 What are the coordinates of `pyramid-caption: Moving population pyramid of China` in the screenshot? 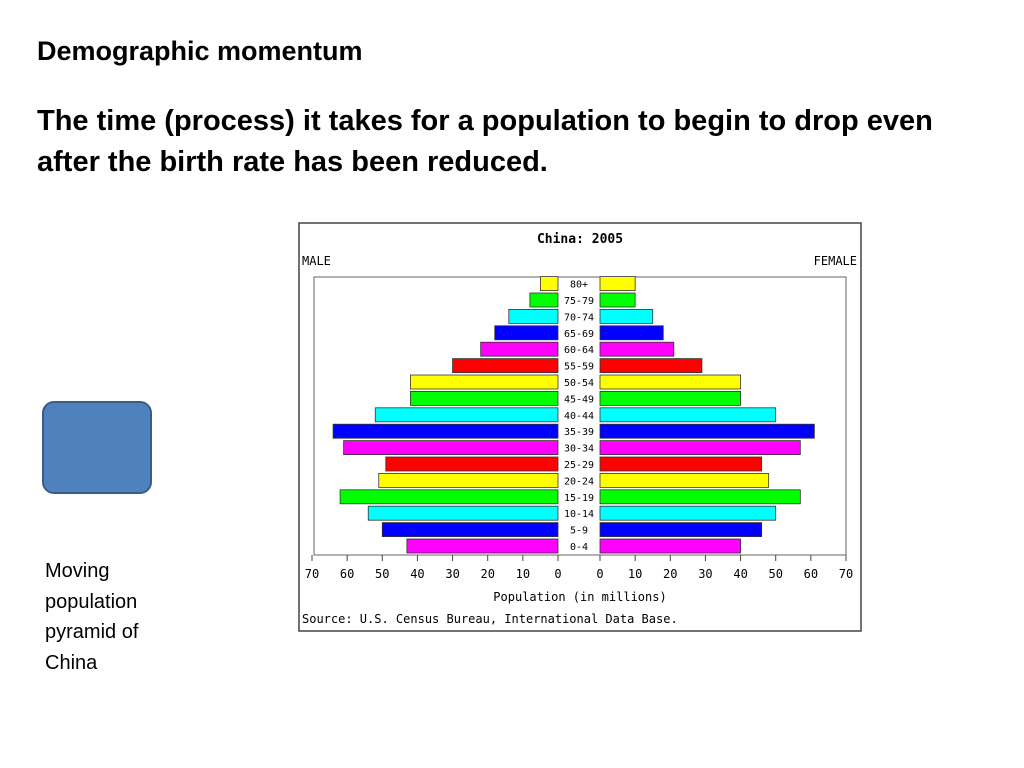 It's located at (92, 617).